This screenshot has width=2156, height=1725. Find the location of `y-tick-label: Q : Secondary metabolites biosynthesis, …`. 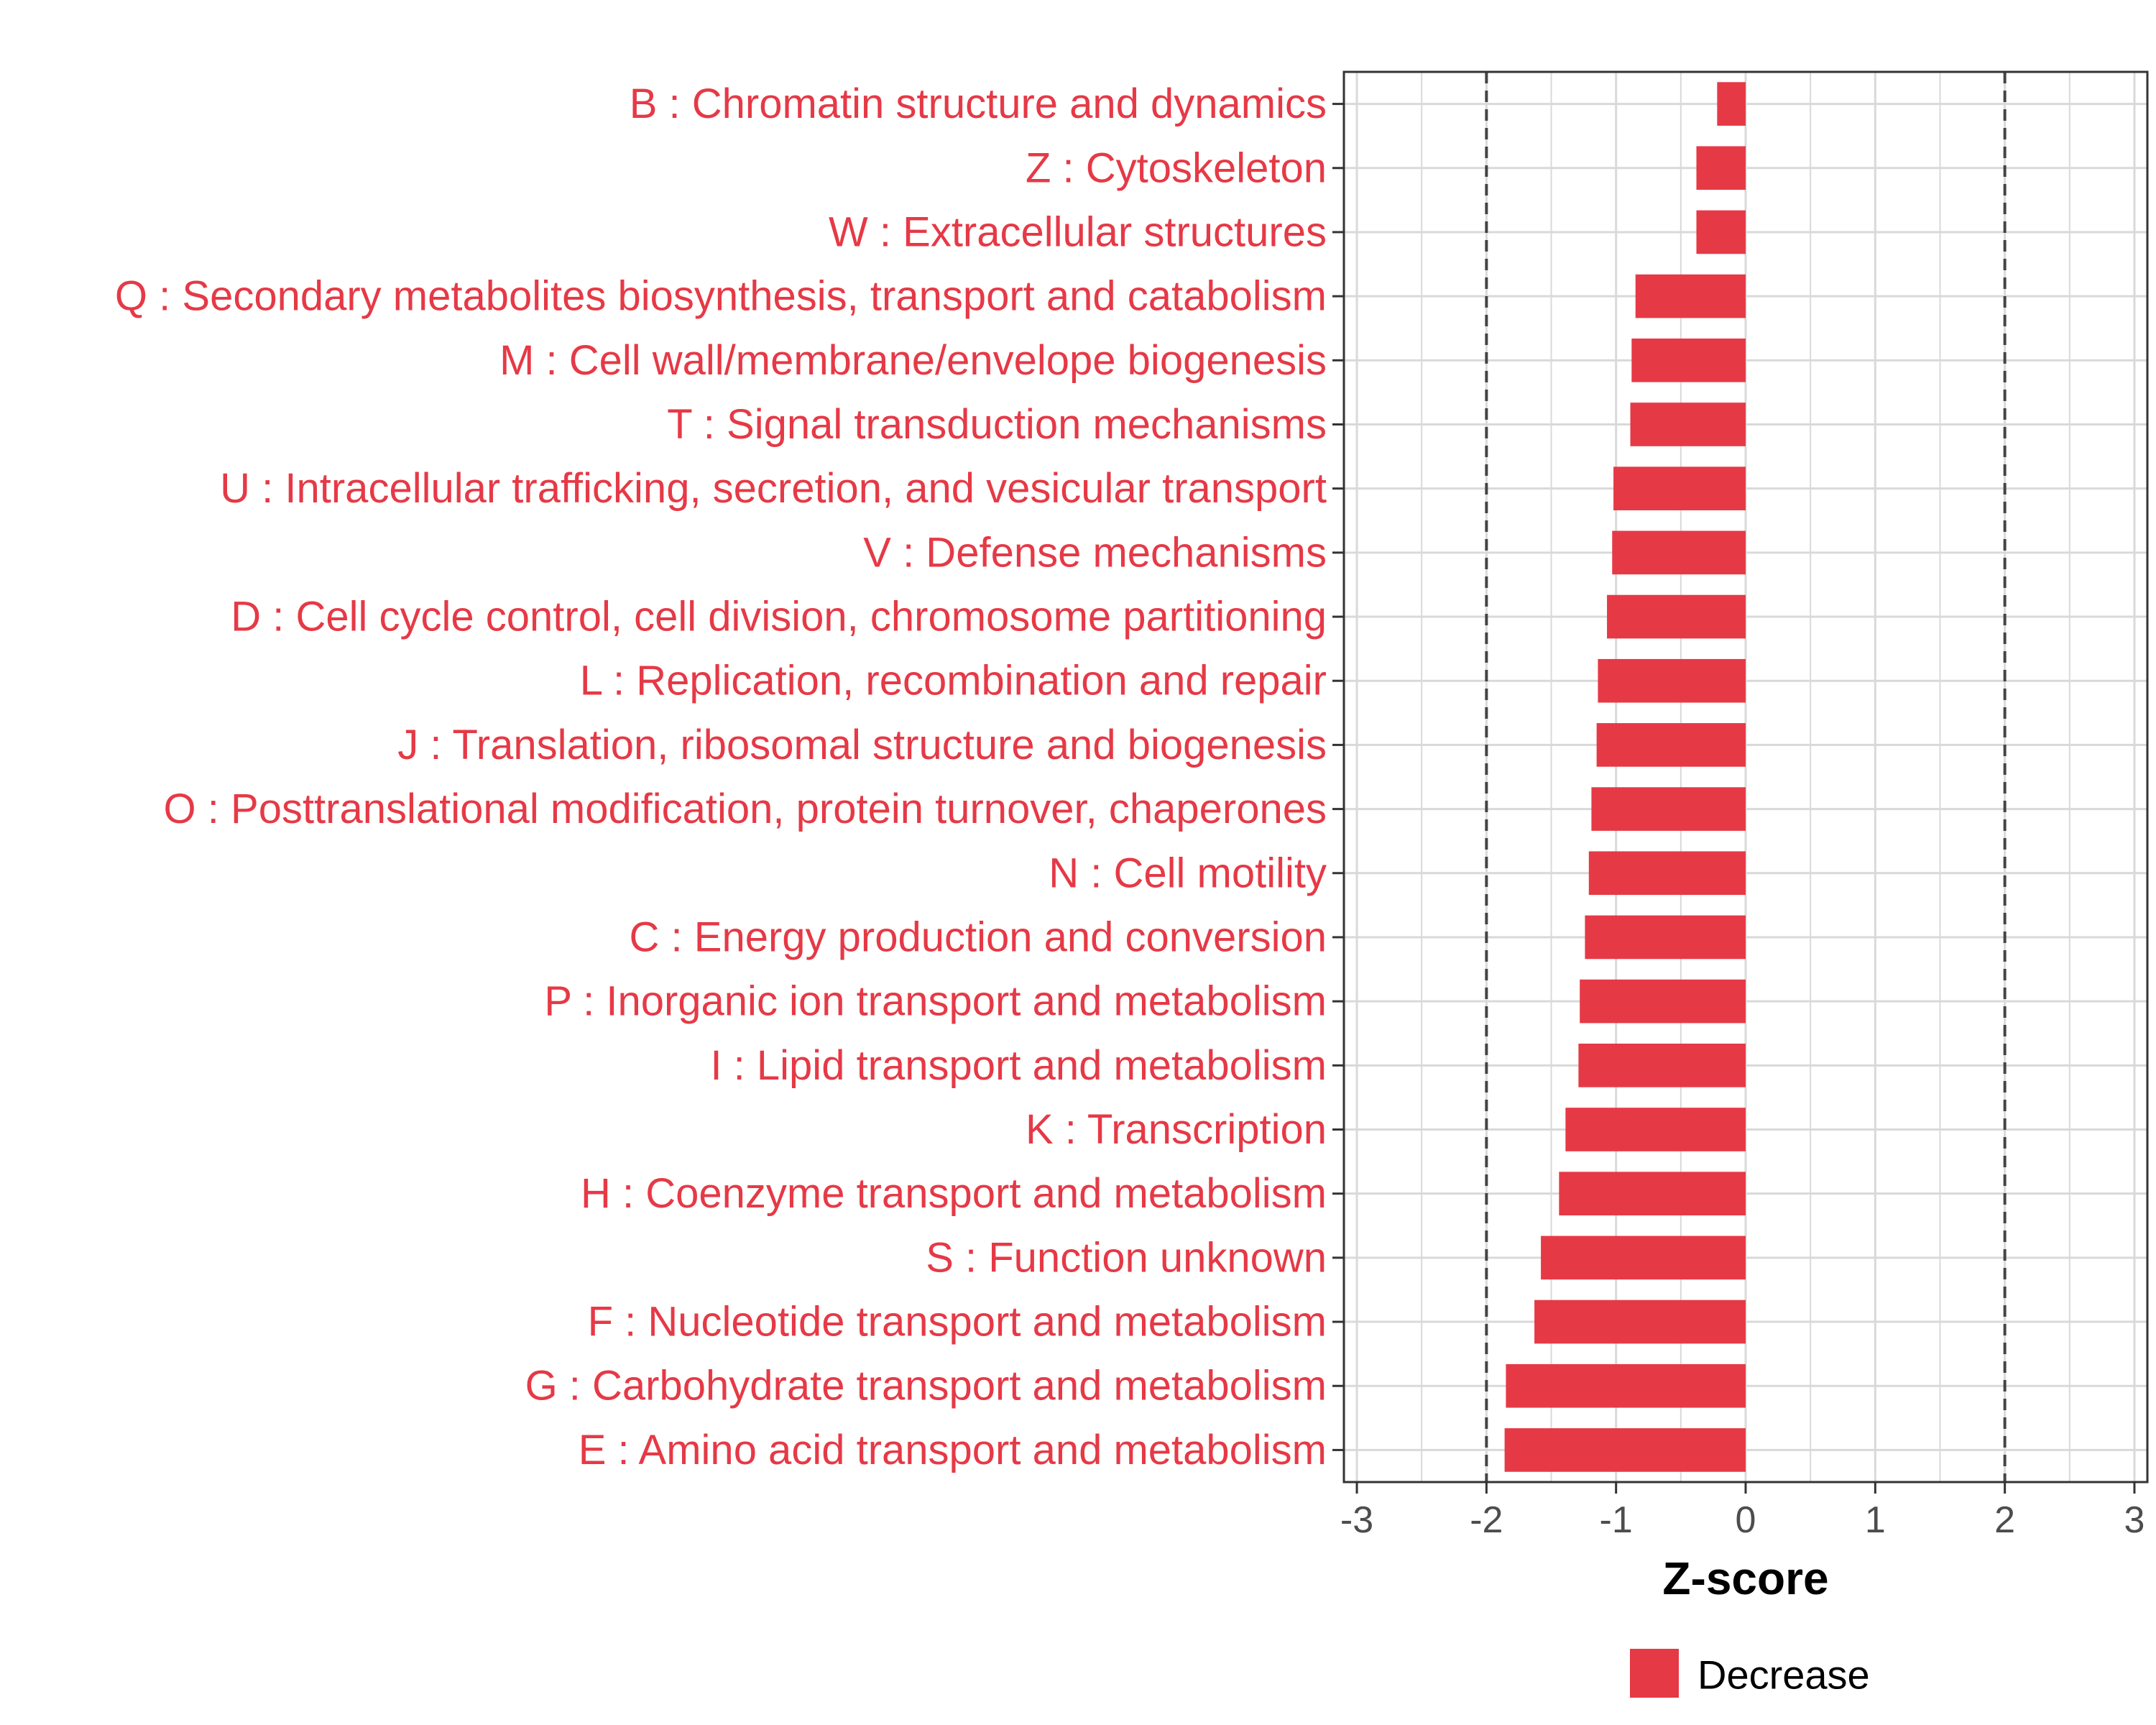

y-tick-label: Q : Secondary metabolites biosynthesis, … is located at coordinates (721, 296).